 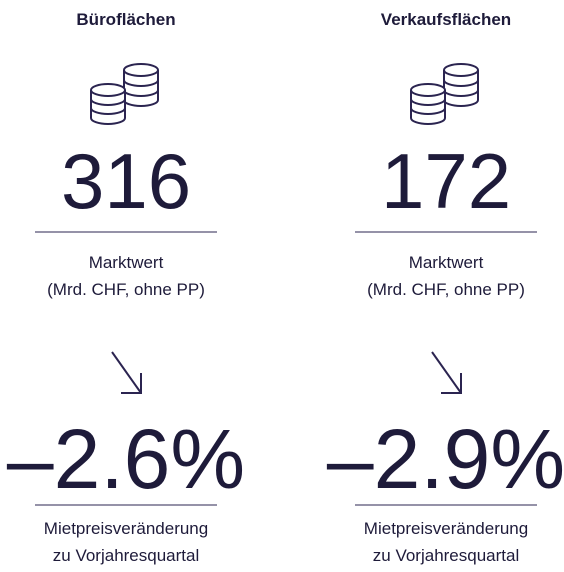 I want to click on column-title: Verkaufsflächen, so click(x=446, y=19).